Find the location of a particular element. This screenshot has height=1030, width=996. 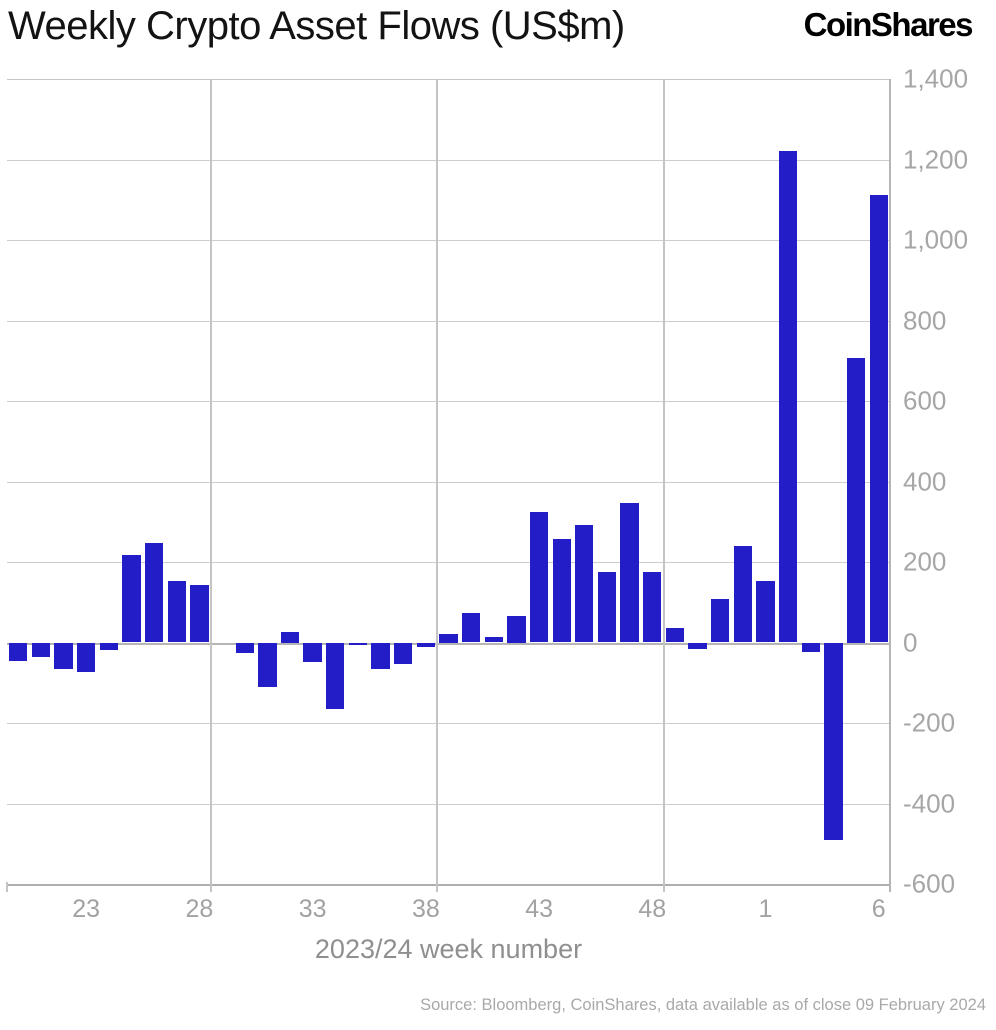

left-edge-tick is located at coordinates (7, 887).